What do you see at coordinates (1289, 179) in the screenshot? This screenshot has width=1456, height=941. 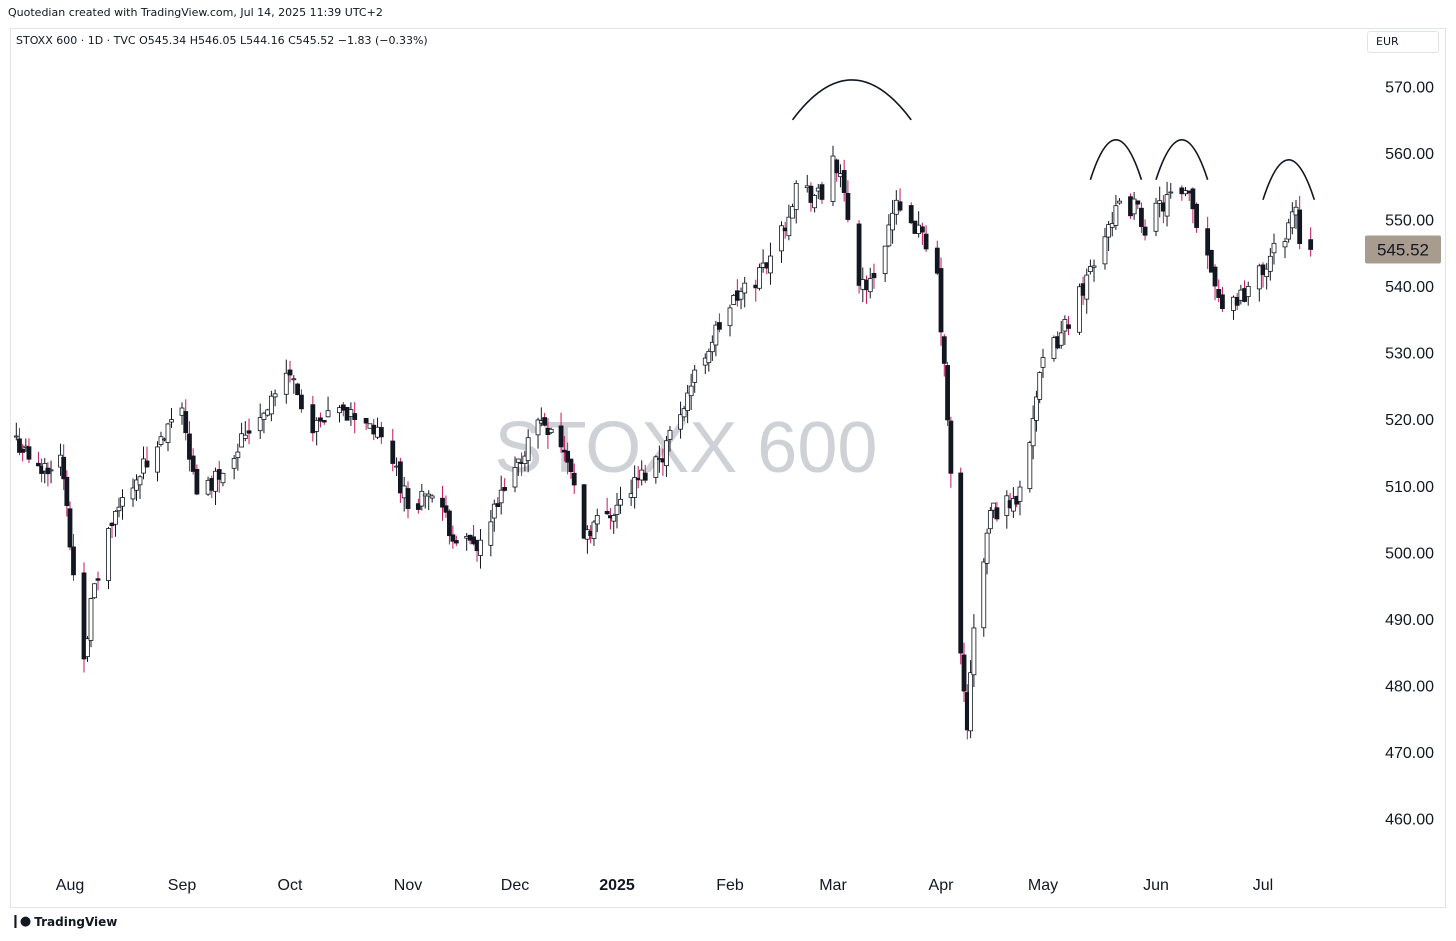 I see `annotation-arc` at bounding box center [1289, 179].